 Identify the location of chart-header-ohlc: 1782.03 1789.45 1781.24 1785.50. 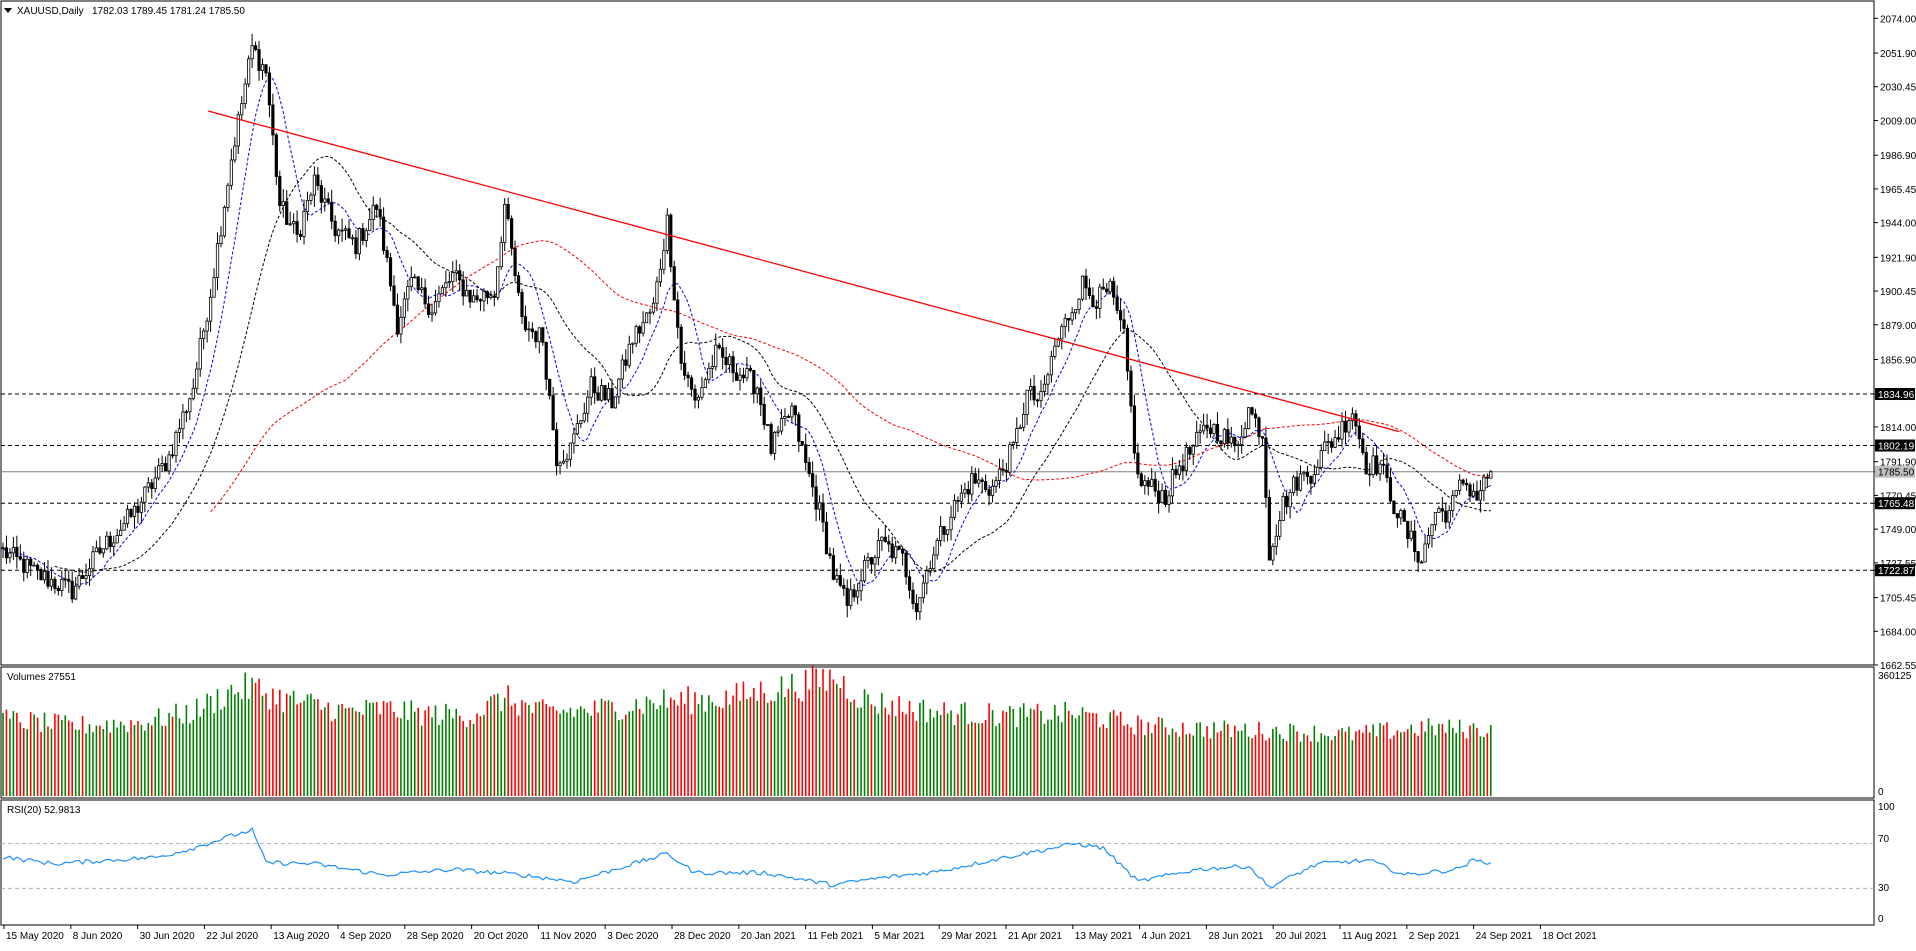
(168, 11).